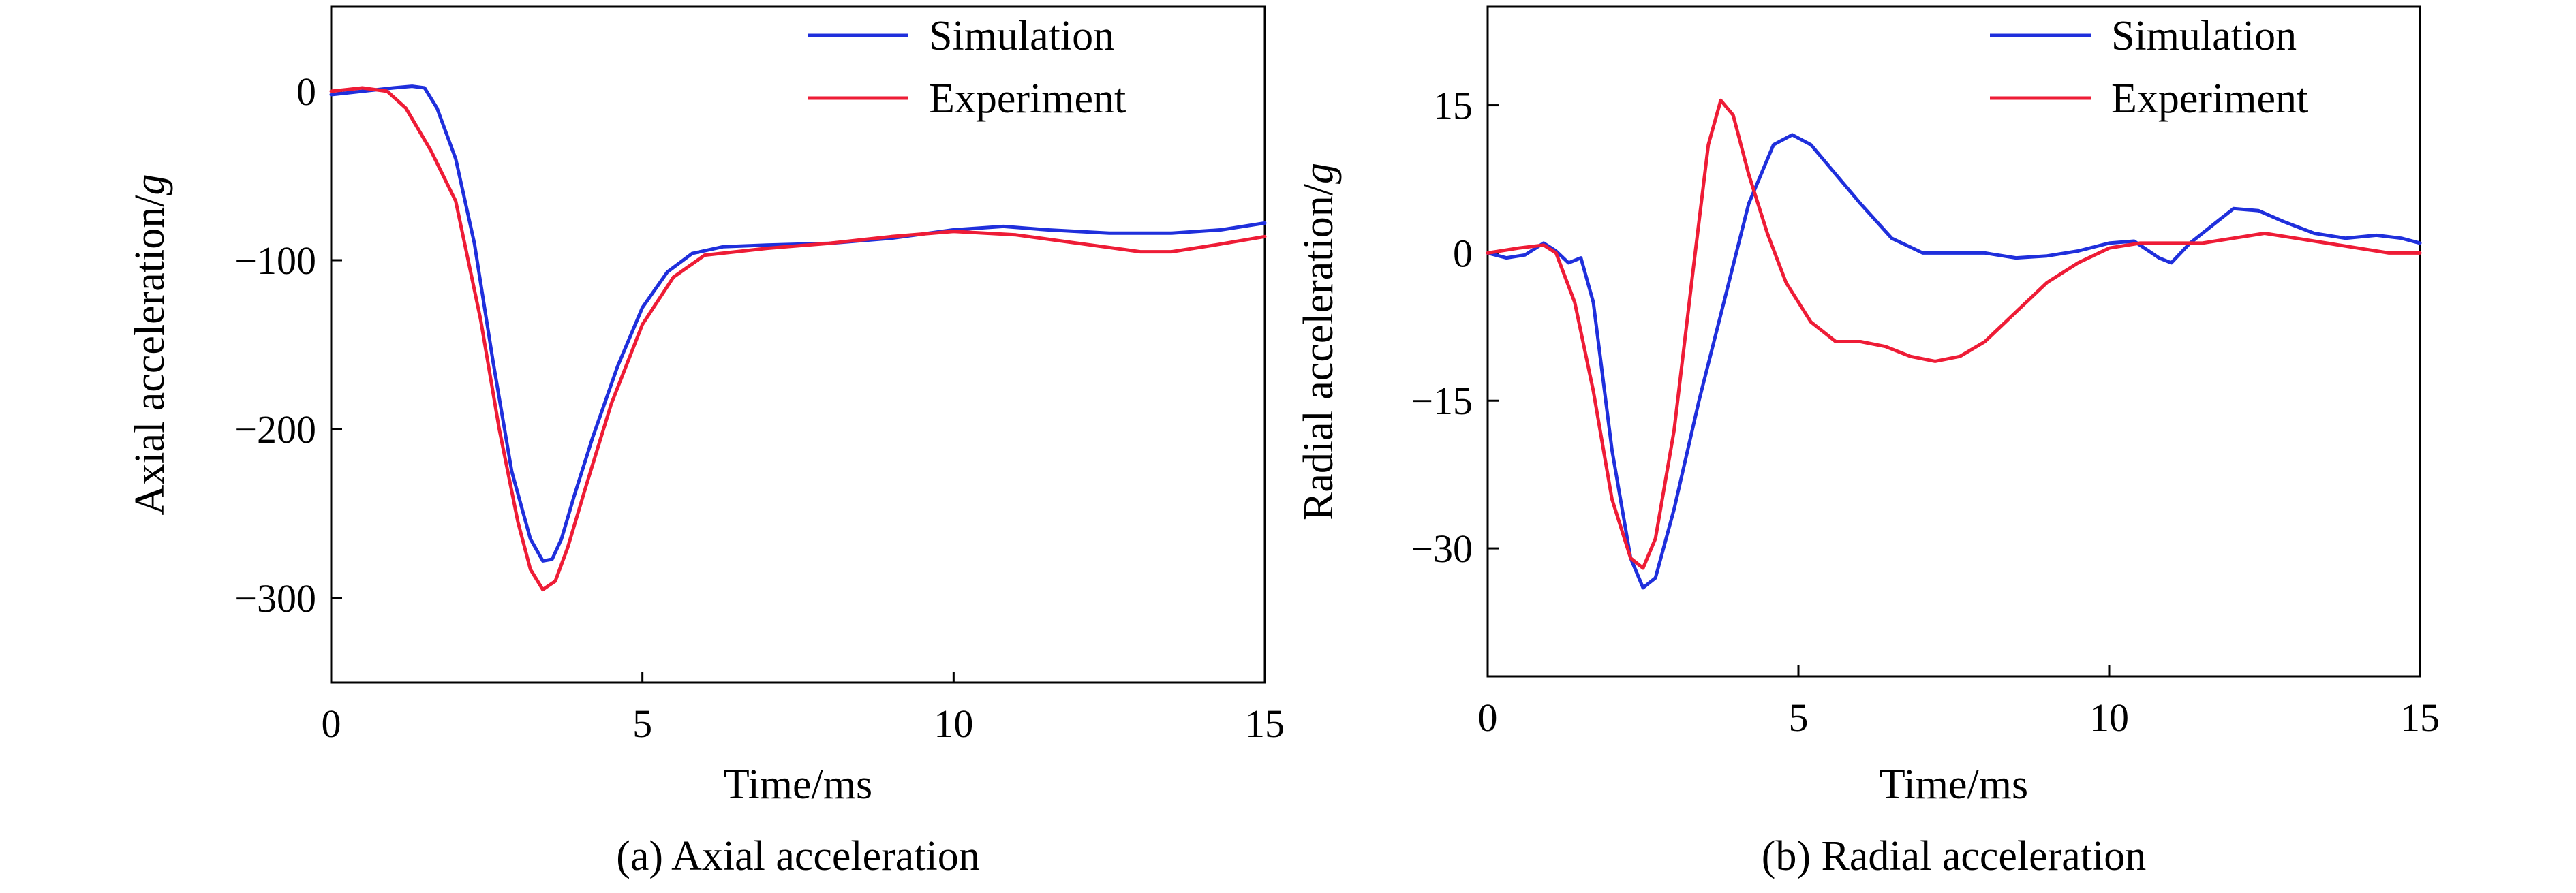  I want to click on y-axis-title-text: Axial acceleration/, so click(150, 355).